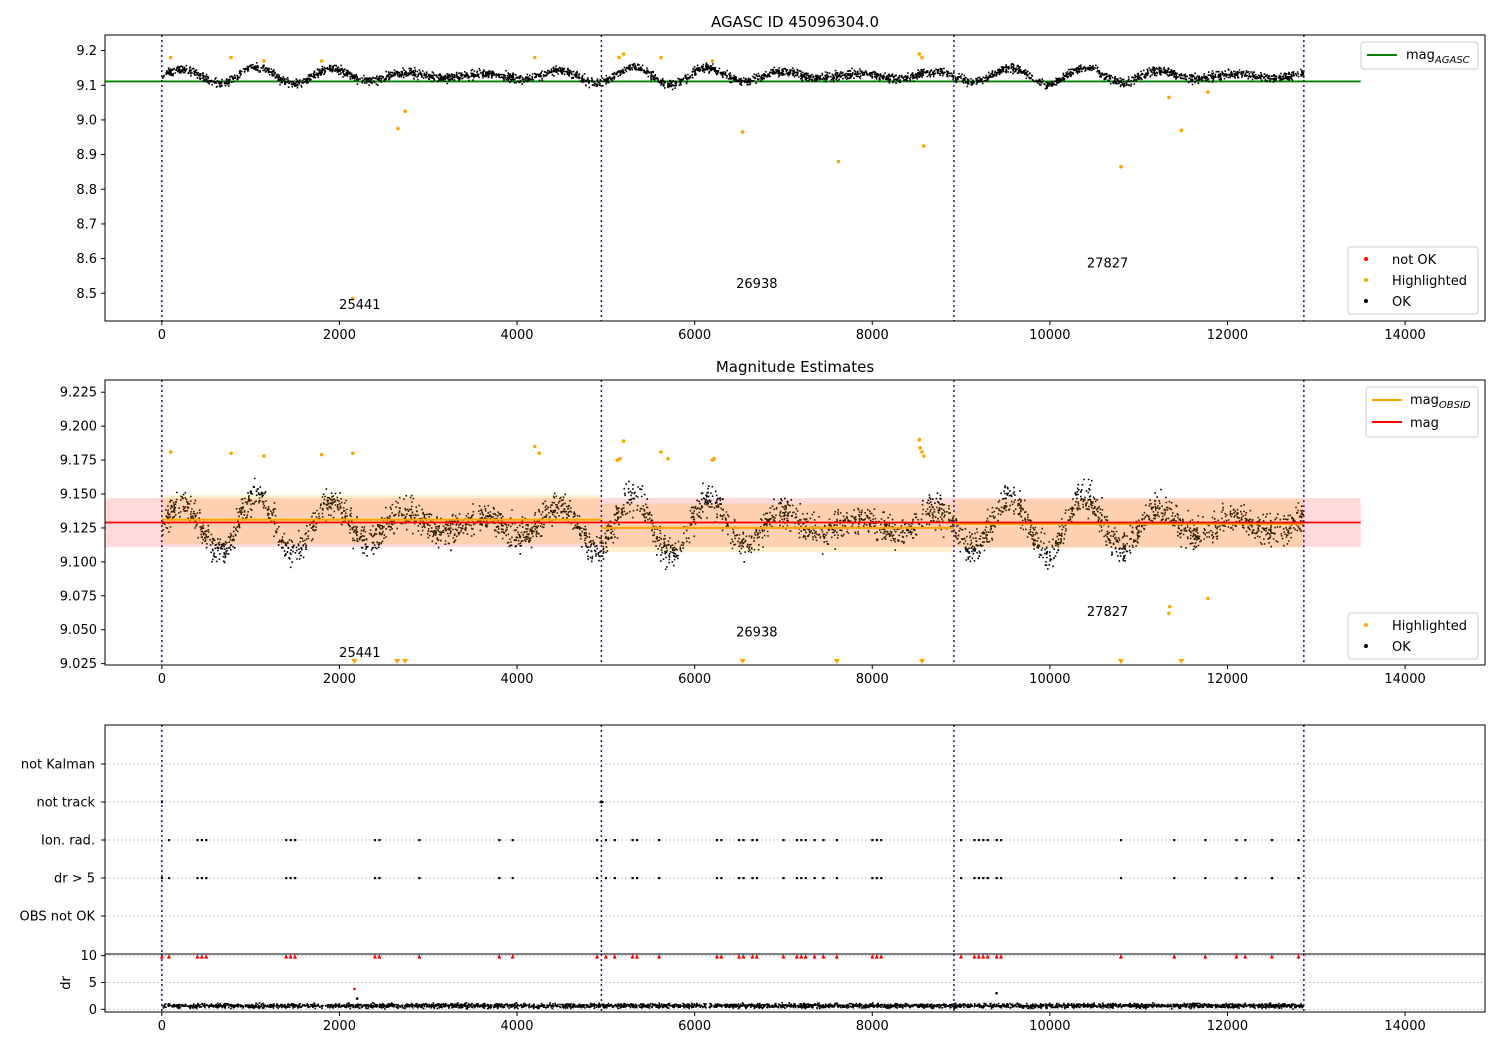 This screenshot has width=1500, height=1050. What do you see at coordinates (1413, 280) in the screenshot?
I see `panel1-legend-lower: not OK Highlighted OK` at bounding box center [1413, 280].